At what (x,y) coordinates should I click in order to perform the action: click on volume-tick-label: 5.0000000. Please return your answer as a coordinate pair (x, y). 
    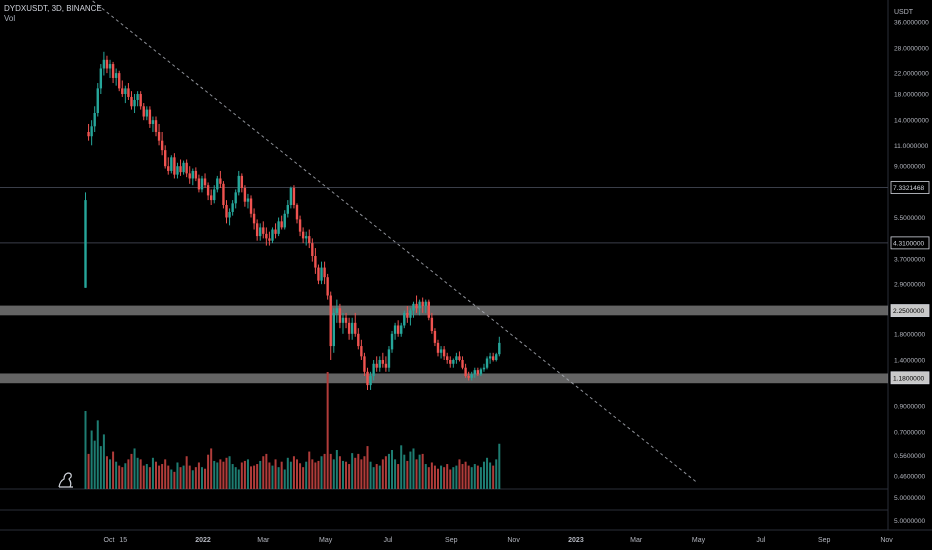
    Looking at the image, I should click on (910, 498).